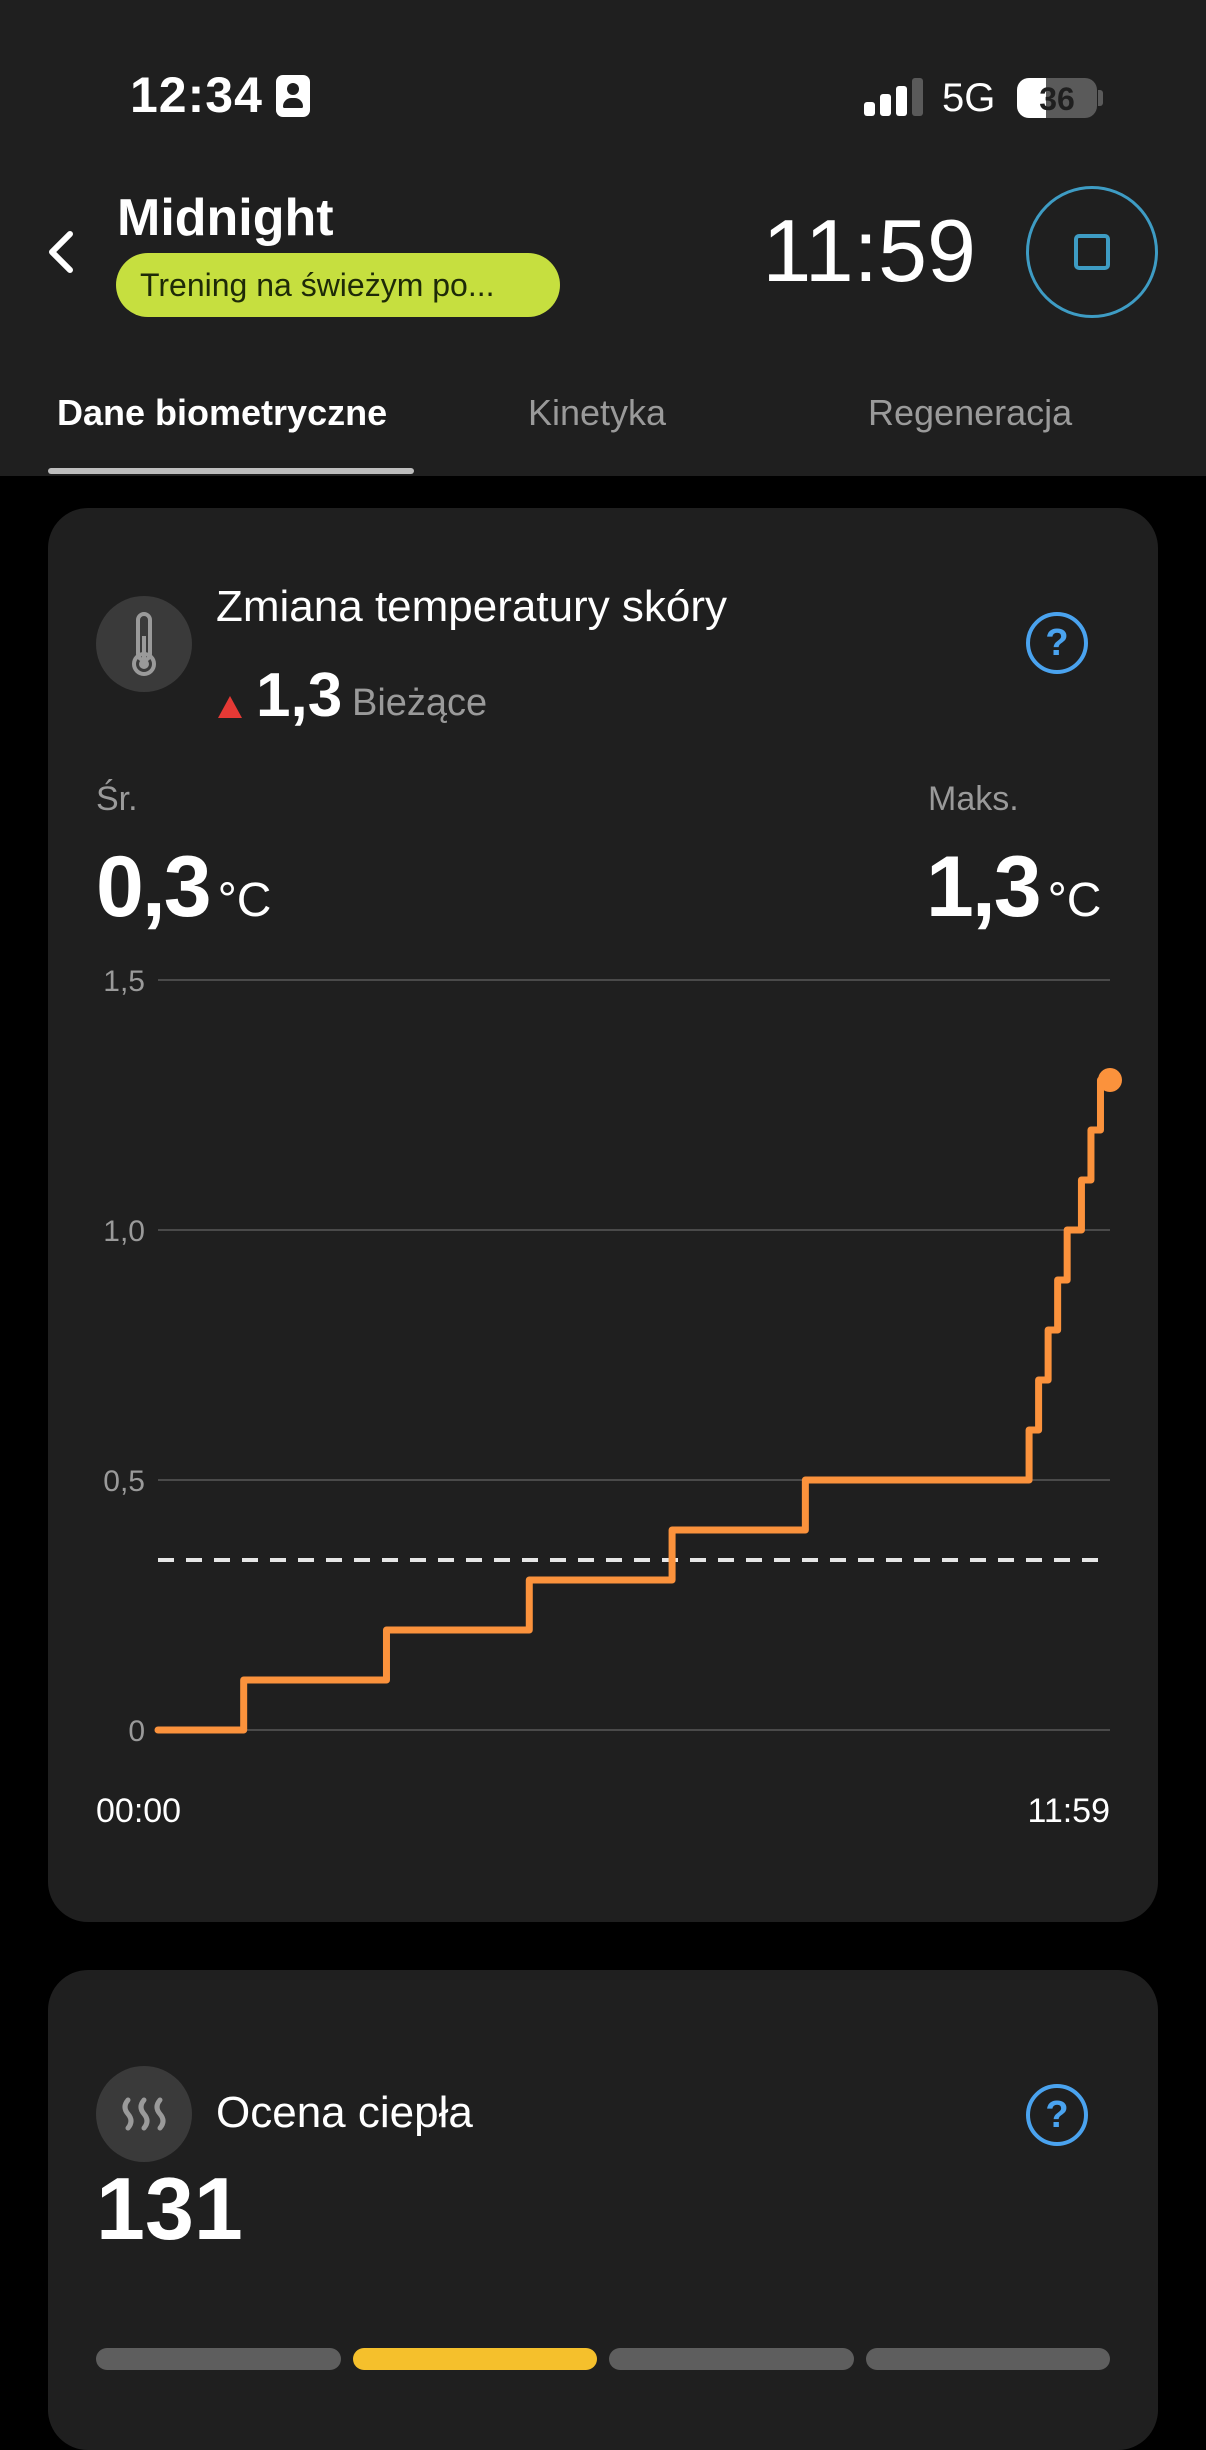 The width and height of the screenshot is (1206, 2450). What do you see at coordinates (969, 98) in the screenshot?
I see `network-type: 5G` at bounding box center [969, 98].